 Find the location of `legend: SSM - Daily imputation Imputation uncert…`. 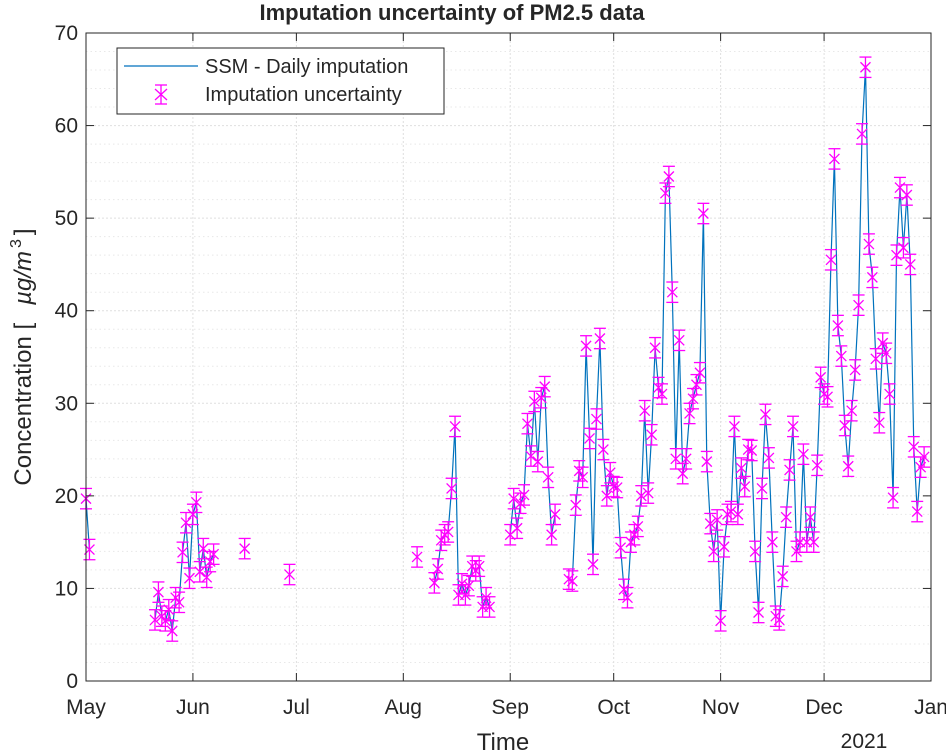

legend: SSM - Daily imputation Imputation uncert… is located at coordinates (280, 81).